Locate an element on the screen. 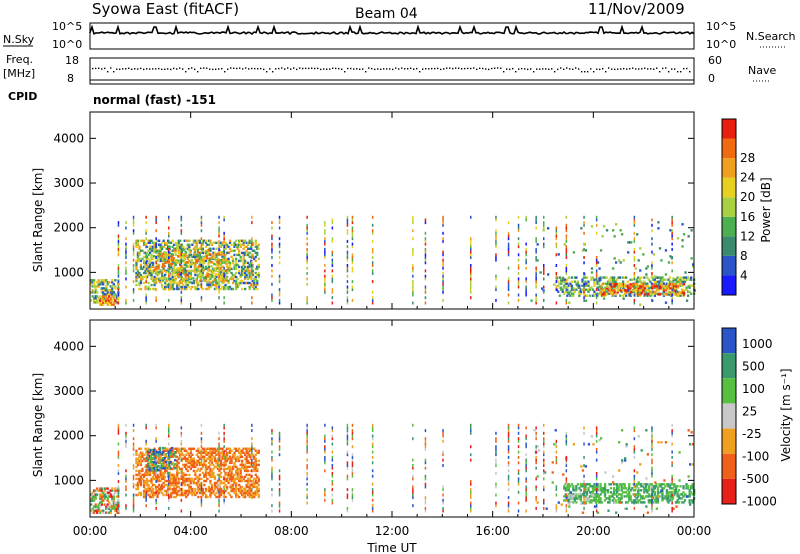  power-colorbar-tick: 28 is located at coordinates (747, 158).